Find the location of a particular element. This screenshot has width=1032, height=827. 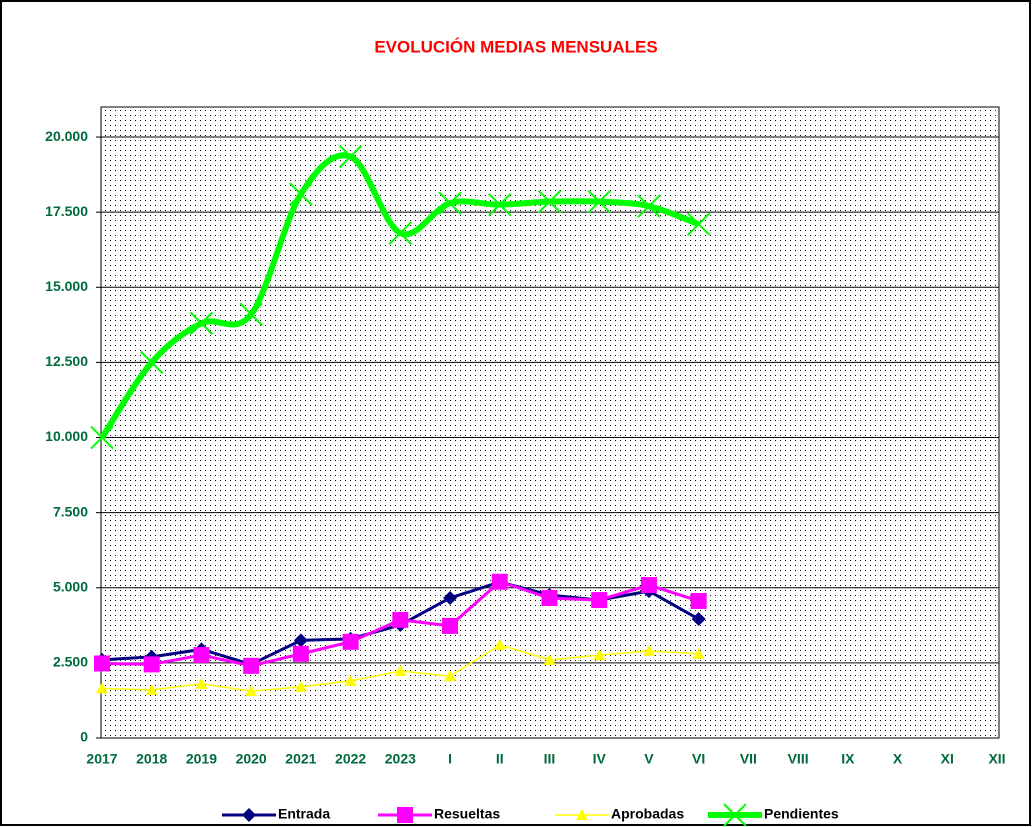

y-tick-label: 0 is located at coordinates (84, 737).